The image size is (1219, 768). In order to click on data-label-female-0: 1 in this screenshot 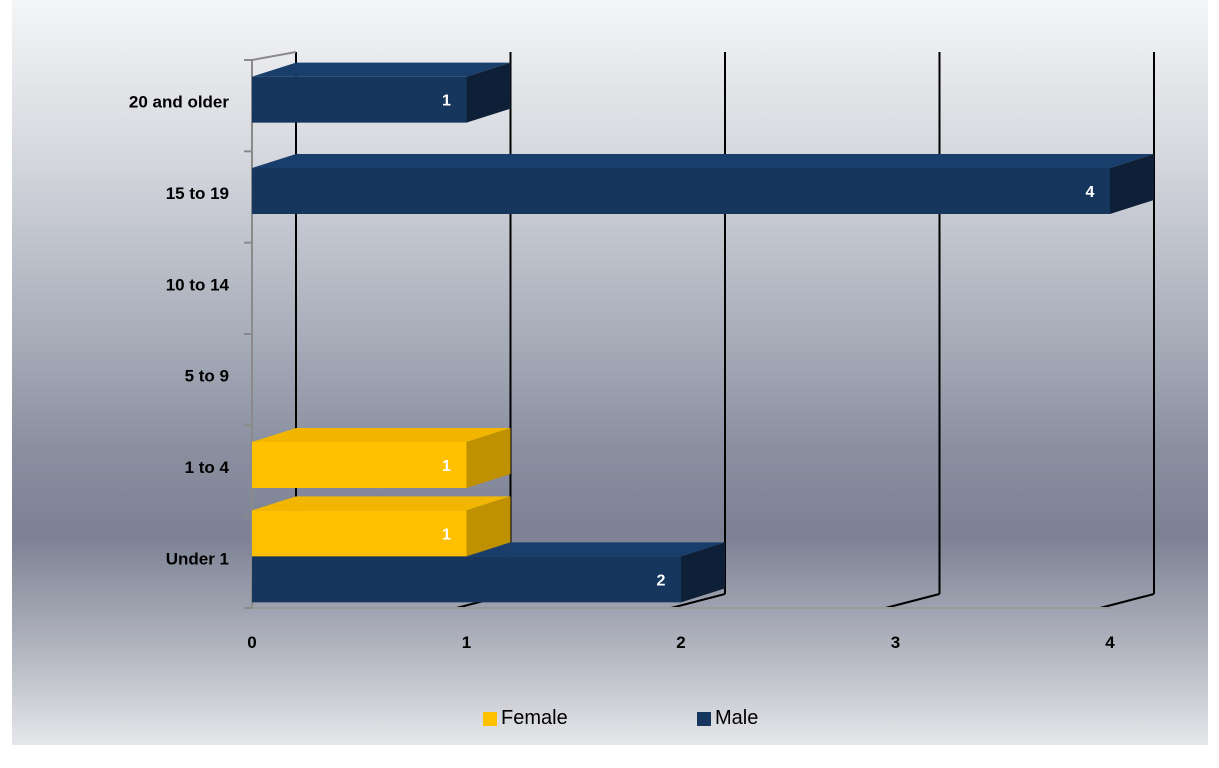, I will do `click(446, 534)`.